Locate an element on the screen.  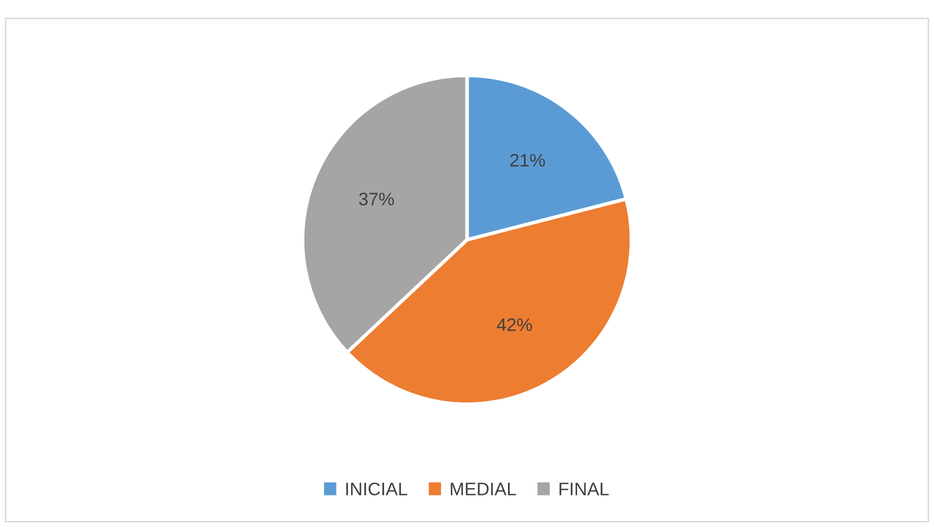
data-label: 37% is located at coordinates (376, 199).